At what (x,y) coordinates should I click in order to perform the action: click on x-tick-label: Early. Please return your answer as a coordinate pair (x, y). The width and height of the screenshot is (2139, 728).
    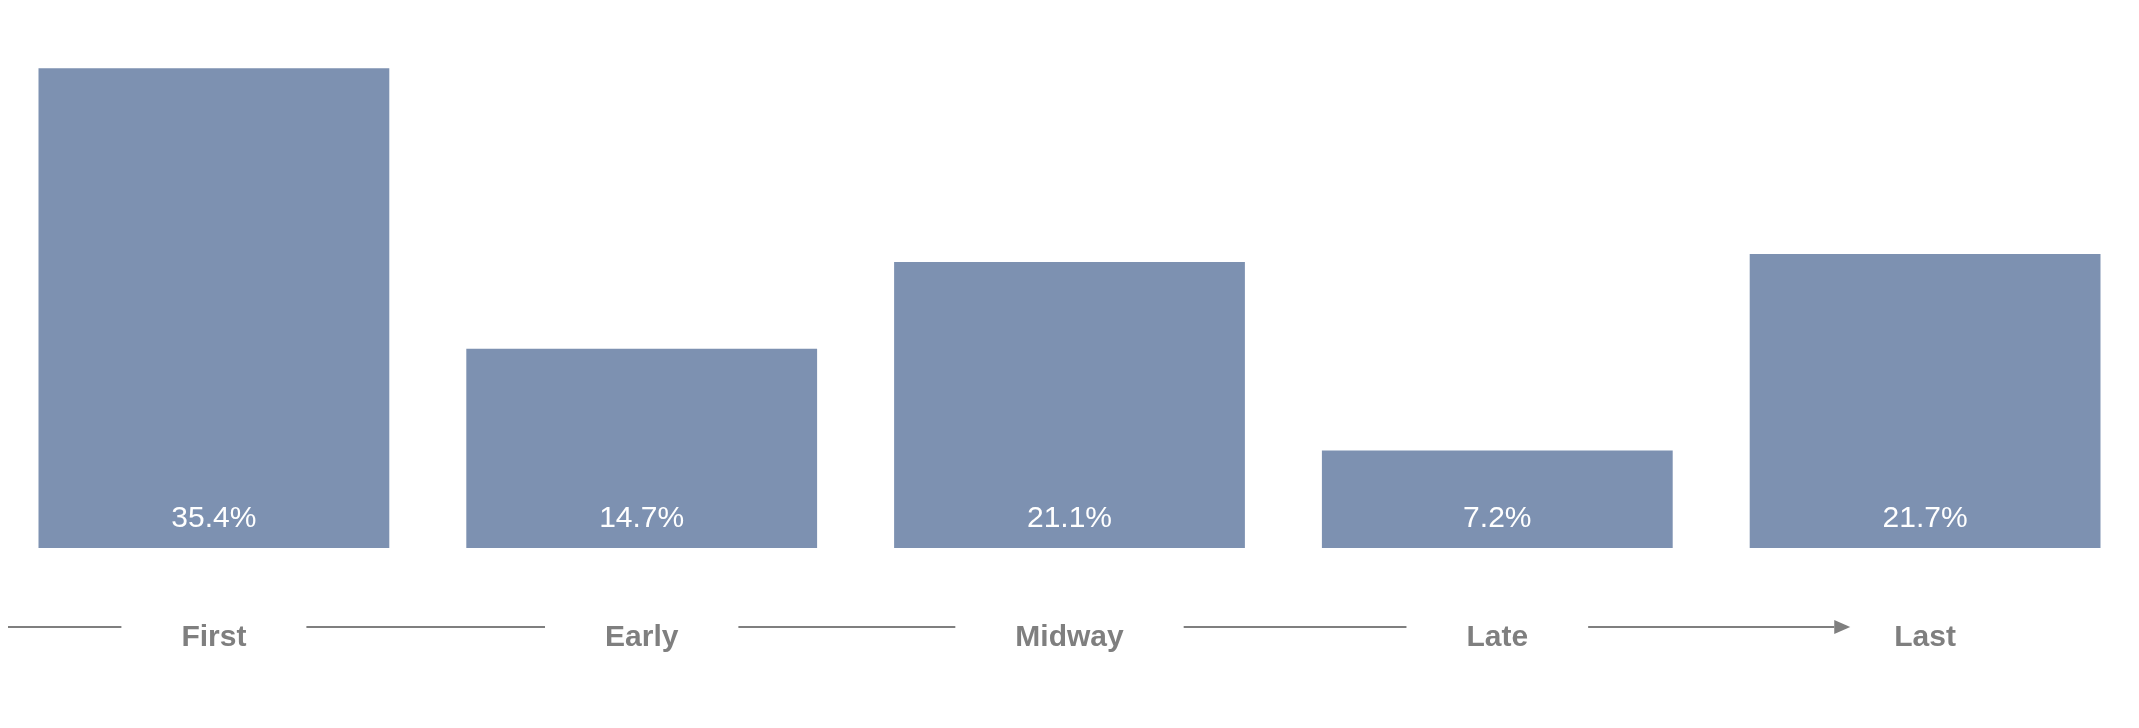
    Looking at the image, I should click on (642, 636).